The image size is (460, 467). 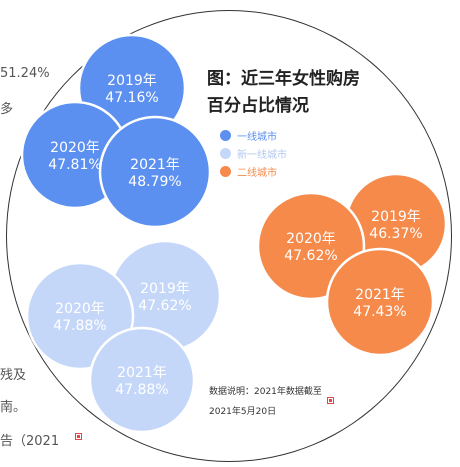 I want to click on background-text-line: 南。, so click(x=13, y=407).